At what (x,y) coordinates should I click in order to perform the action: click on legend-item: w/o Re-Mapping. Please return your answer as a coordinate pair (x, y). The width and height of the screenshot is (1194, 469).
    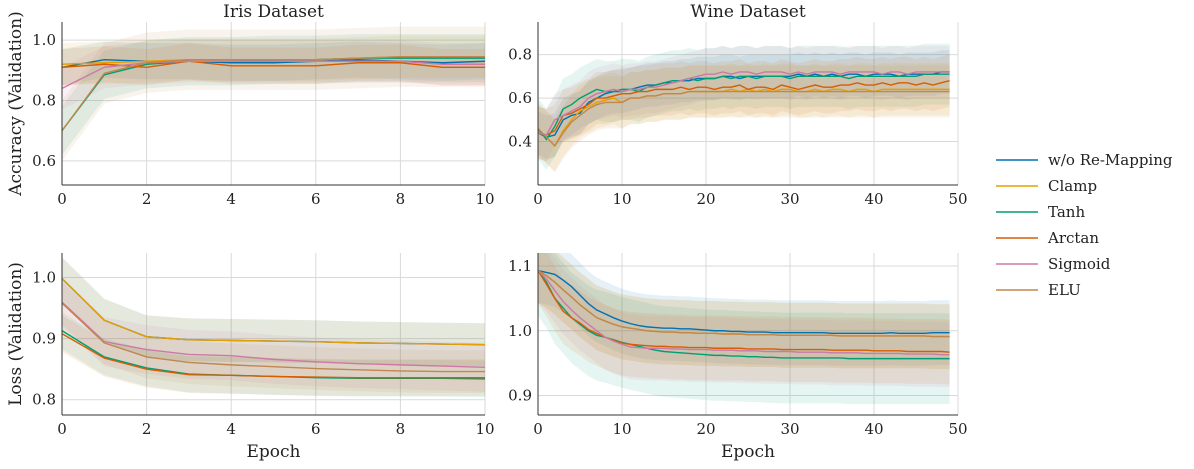
    Looking at the image, I should click on (1084, 160).